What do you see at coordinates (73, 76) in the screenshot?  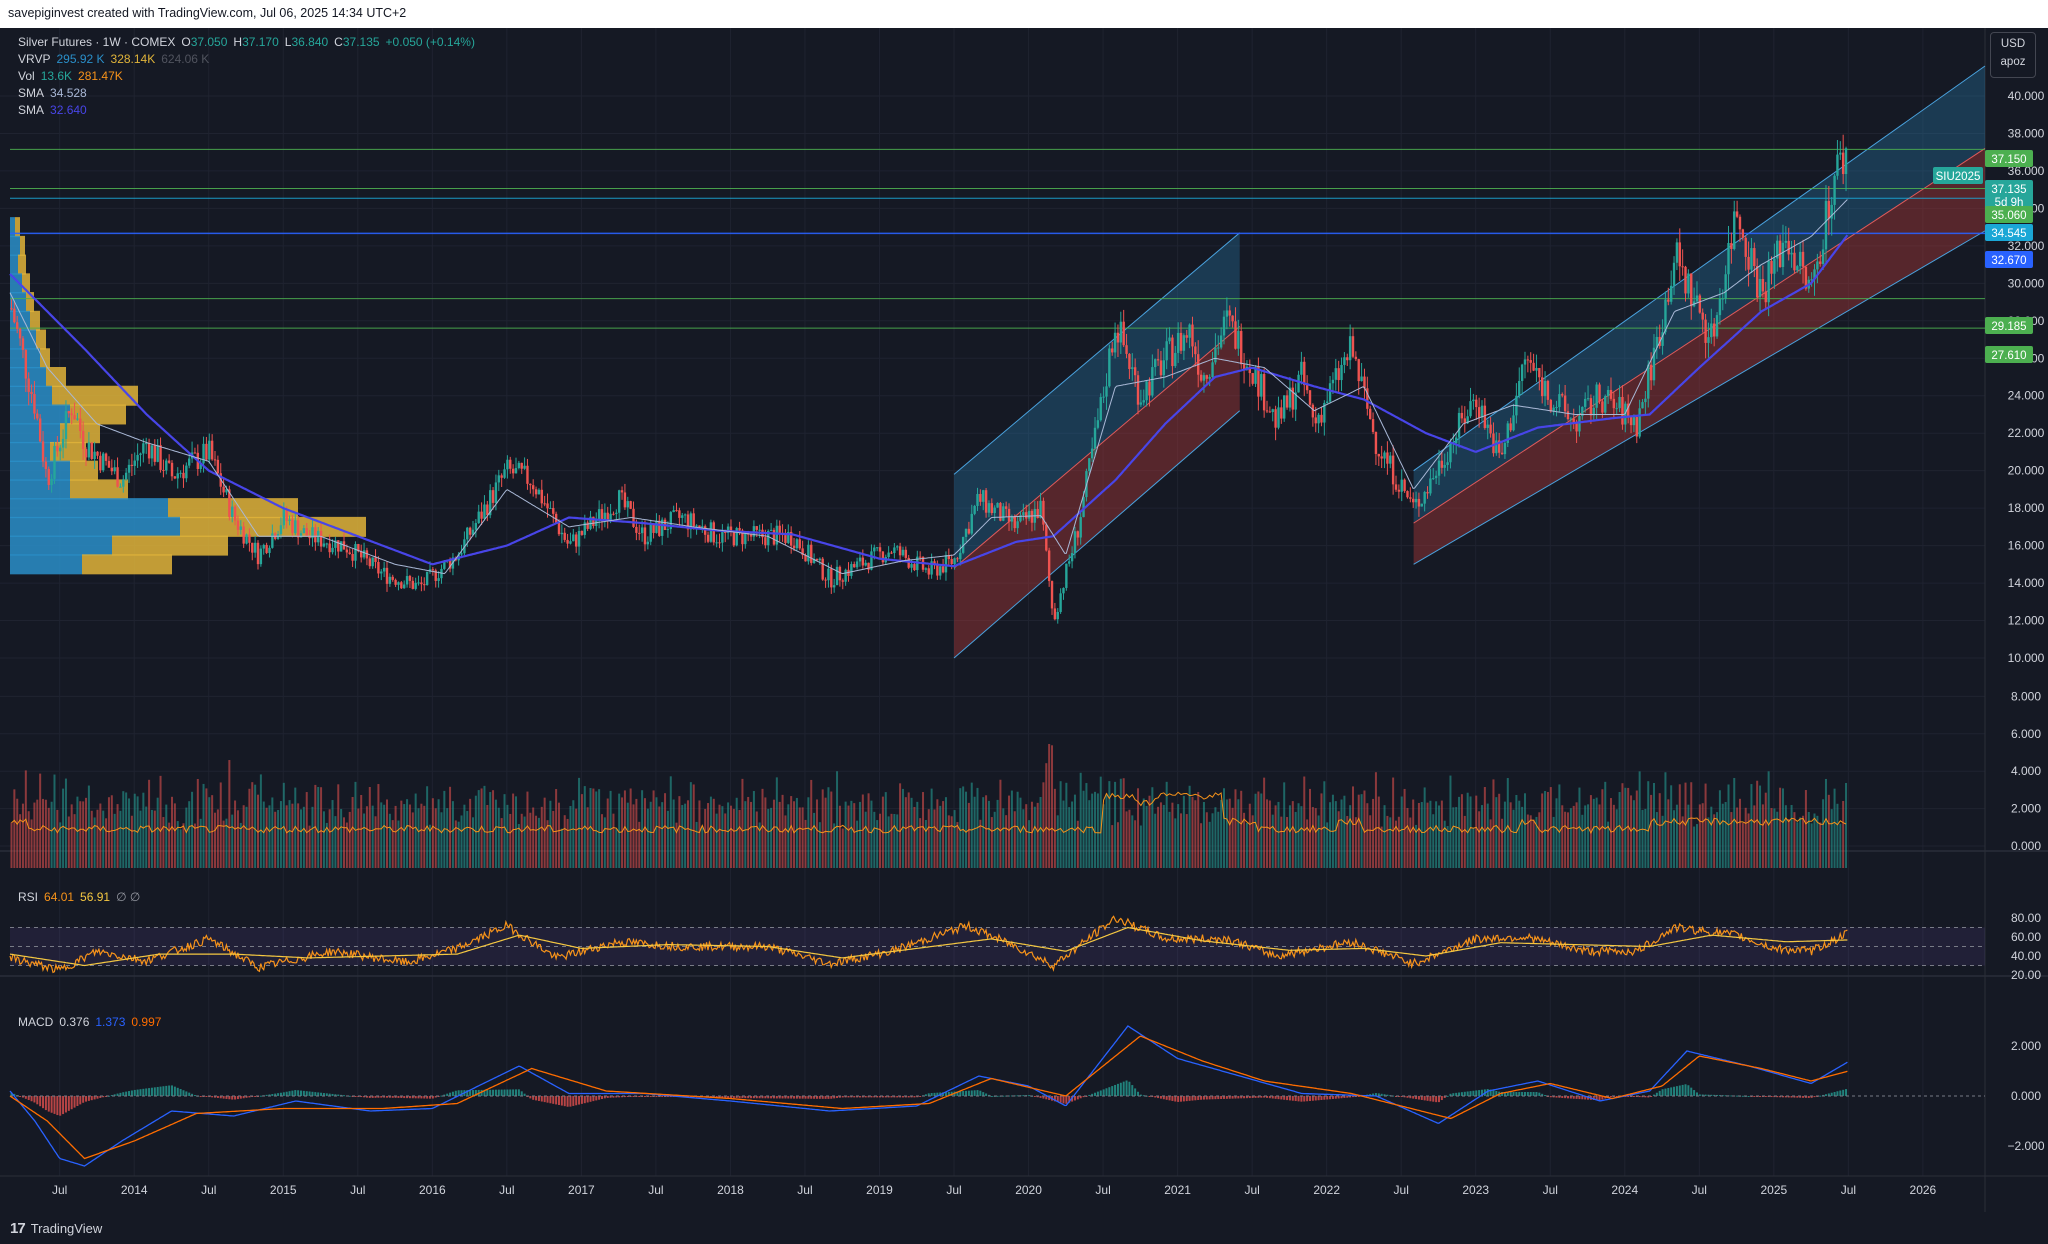 I see `legend-volume: Vol 13.6K 281.47K` at bounding box center [73, 76].